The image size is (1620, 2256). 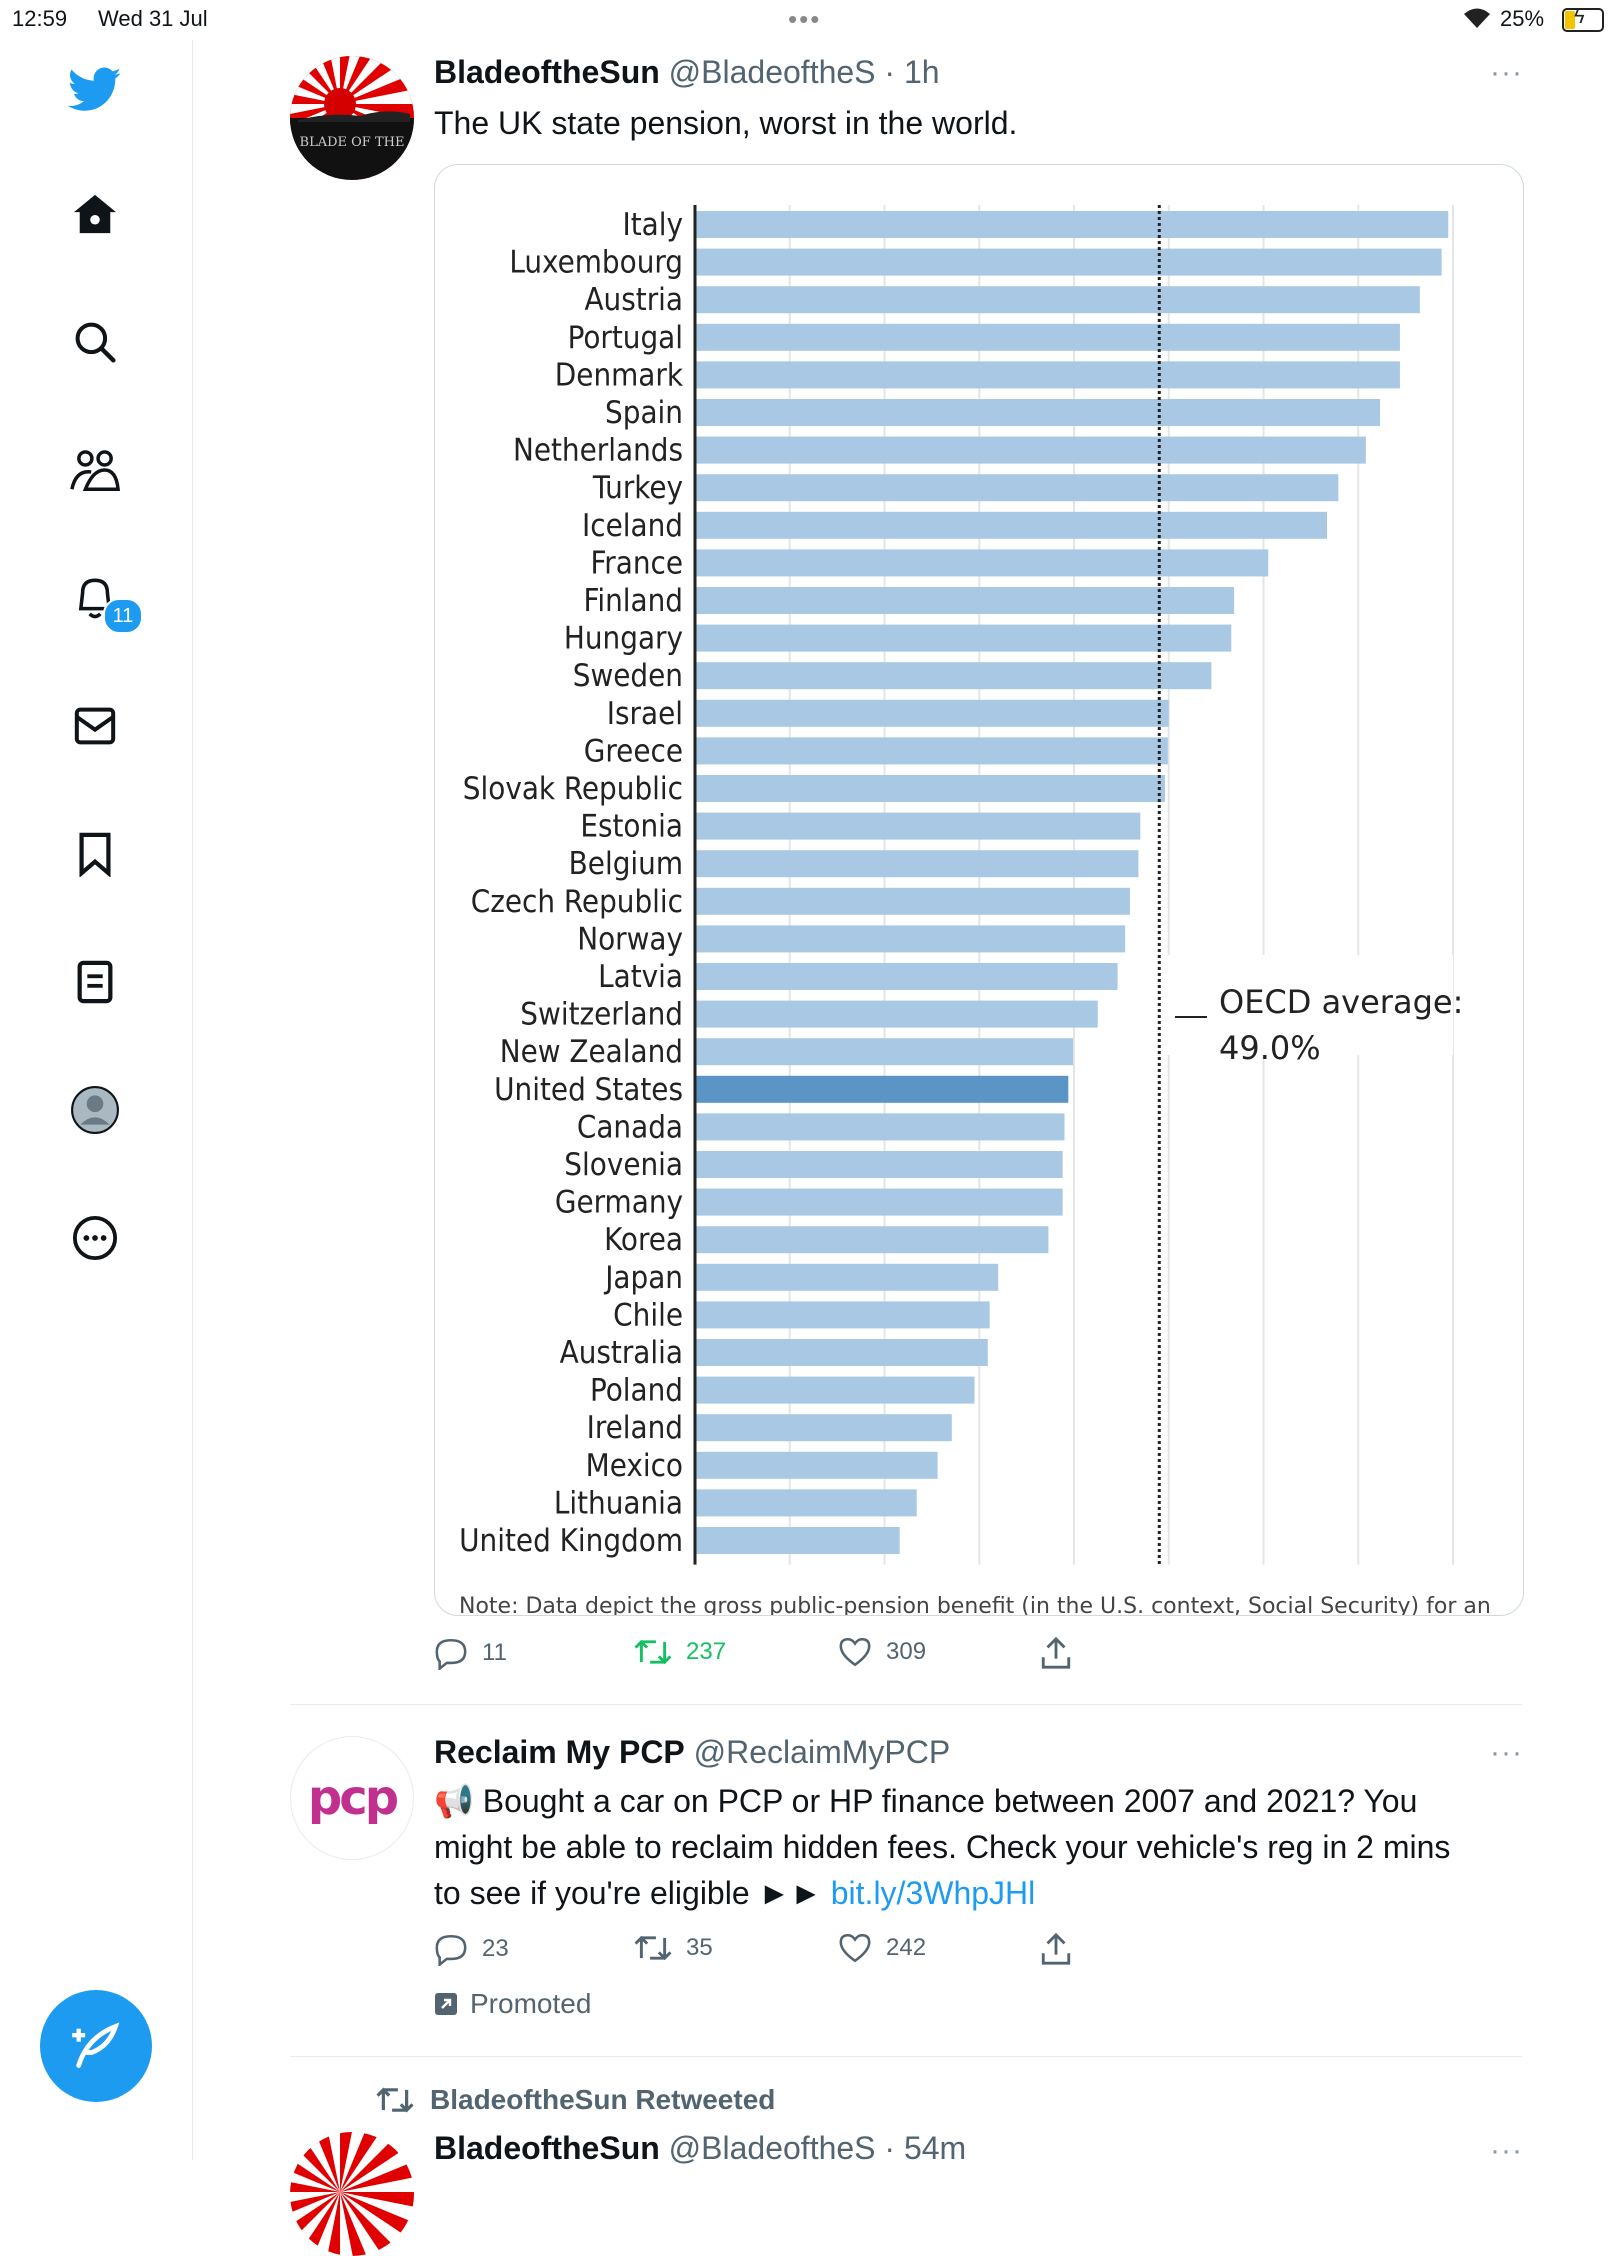 What do you see at coordinates (879, 1164) in the screenshot?
I see `bar-slovenia` at bounding box center [879, 1164].